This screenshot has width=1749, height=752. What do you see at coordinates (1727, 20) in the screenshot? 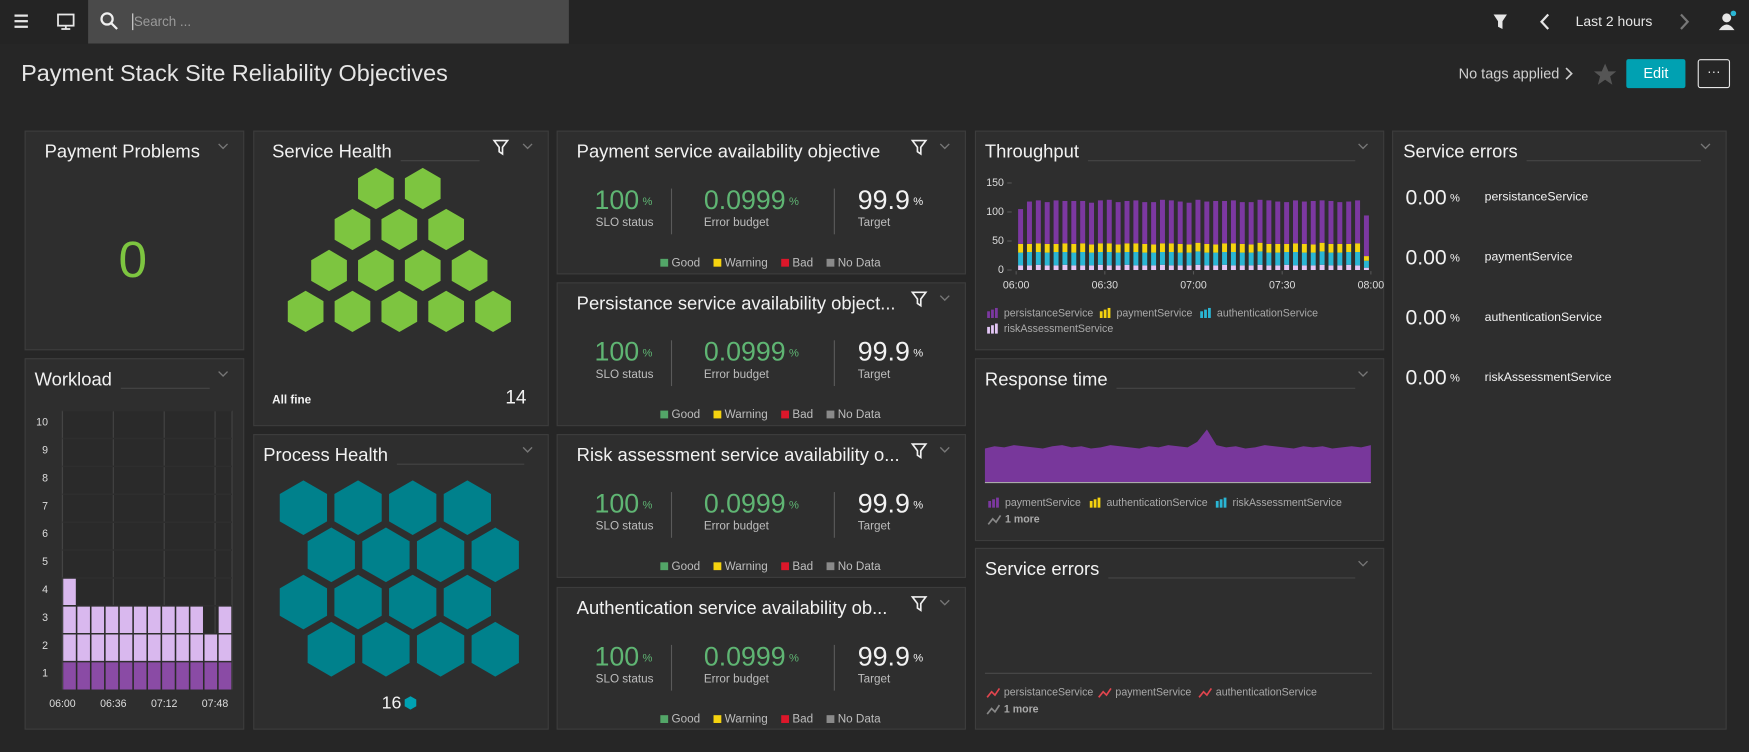
I see `user-icon` at bounding box center [1727, 20].